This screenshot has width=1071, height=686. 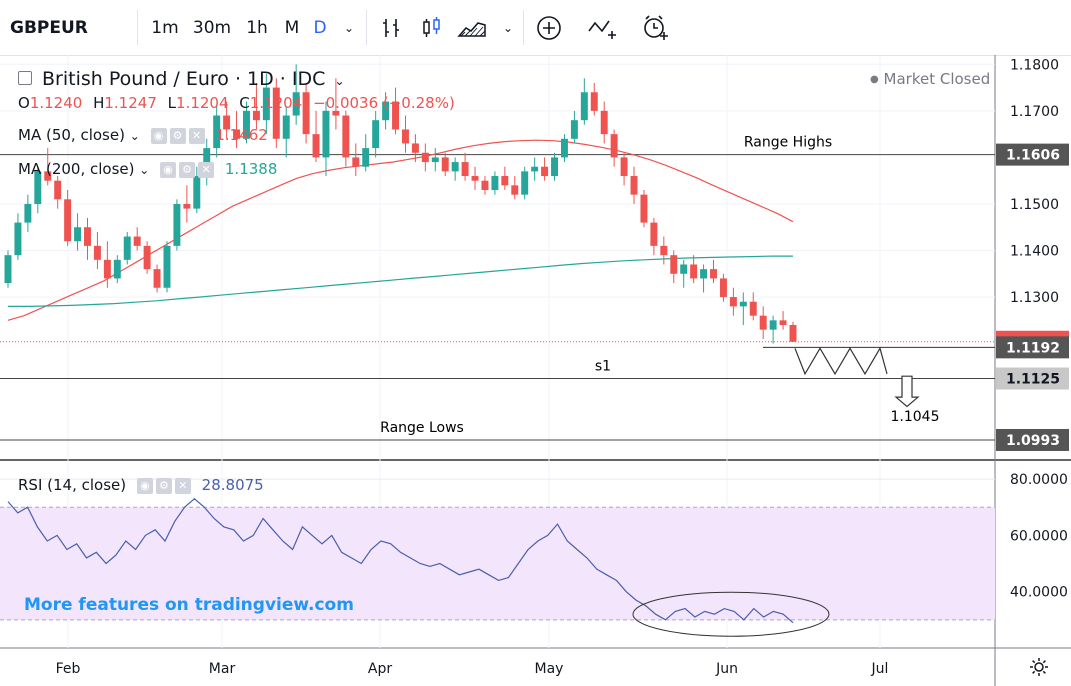 What do you see at coordinates (604, 27) in the screenshot?
I see `indicators-icon` at bounding box center [604, 27].